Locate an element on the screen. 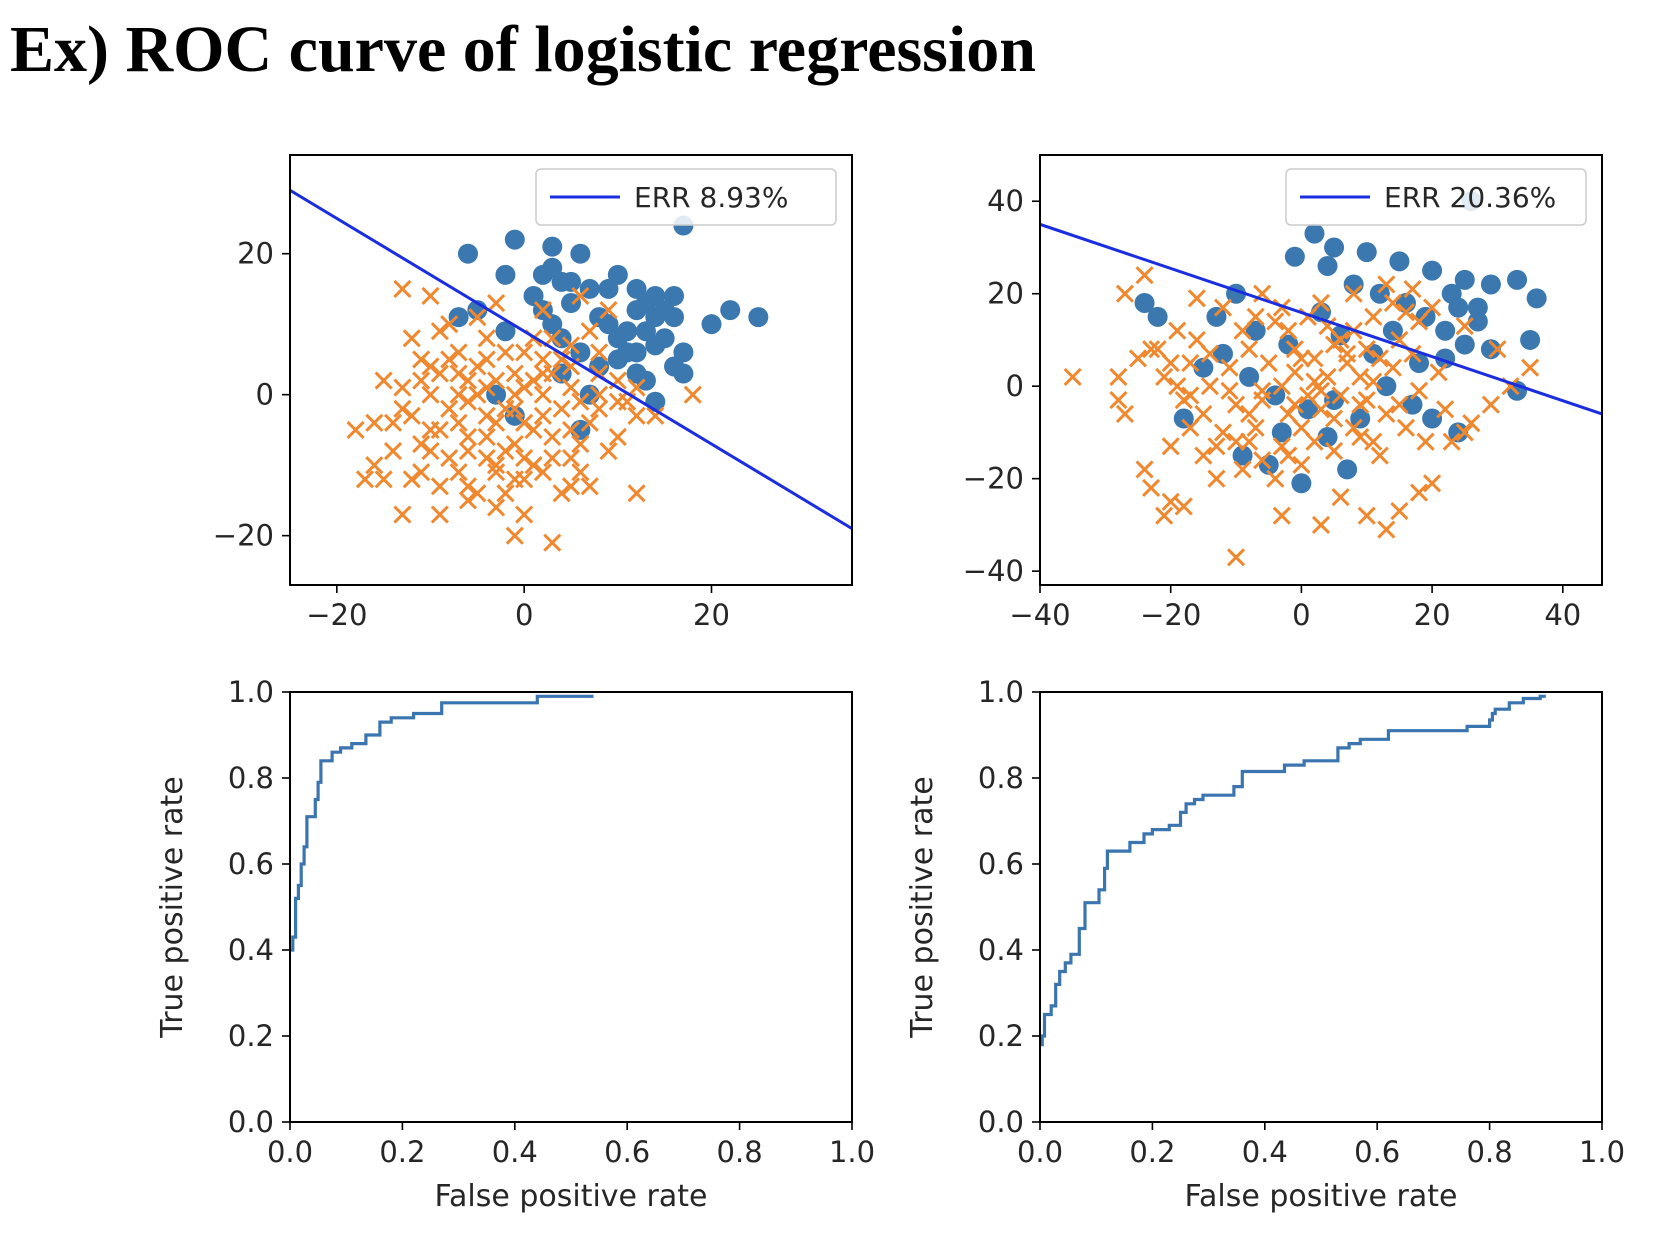 The height and width of the screenshot is (1250, 1664). chart-panel-1: ERR 8.93% −20 0 20 −20 0 20 is located at coordinates (533, 393).